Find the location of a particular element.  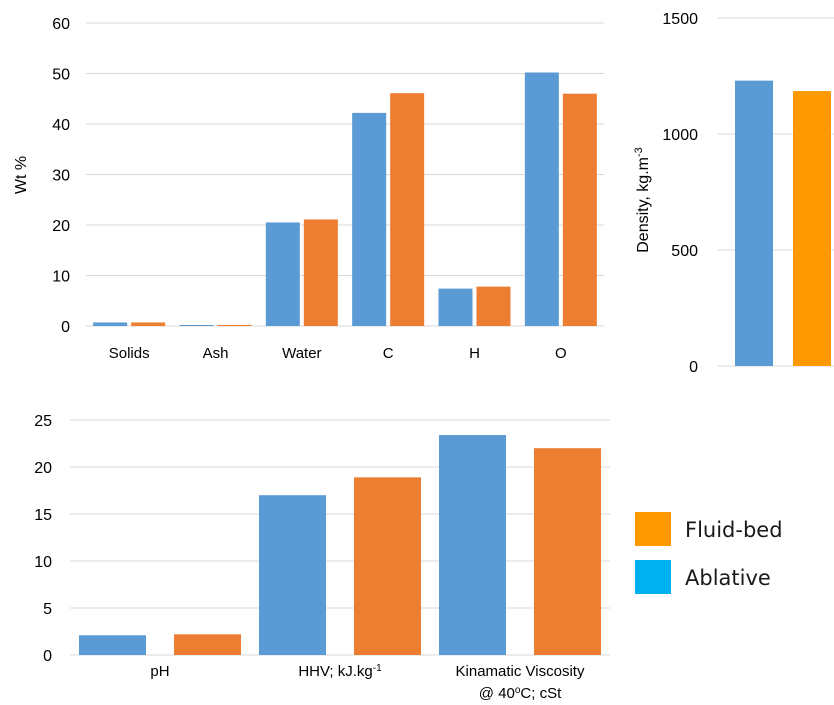

properties-y-tick-label: 25 is located at coordinates (43, 421).